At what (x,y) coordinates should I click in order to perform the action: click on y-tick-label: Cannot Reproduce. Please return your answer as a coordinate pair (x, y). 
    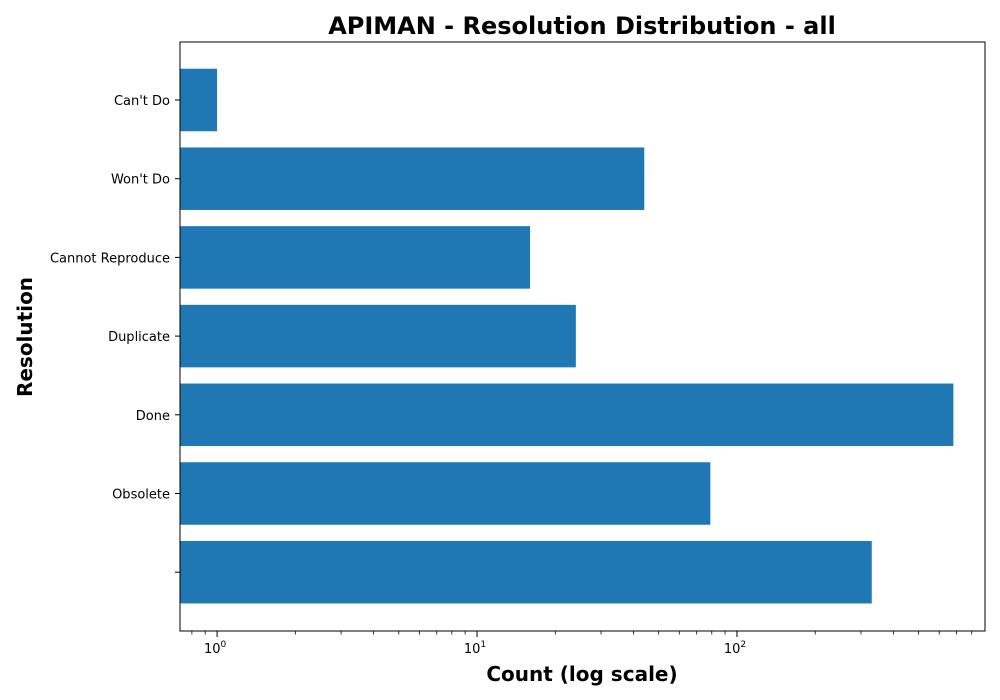
    Looking at the image, I should click on (110, 258).